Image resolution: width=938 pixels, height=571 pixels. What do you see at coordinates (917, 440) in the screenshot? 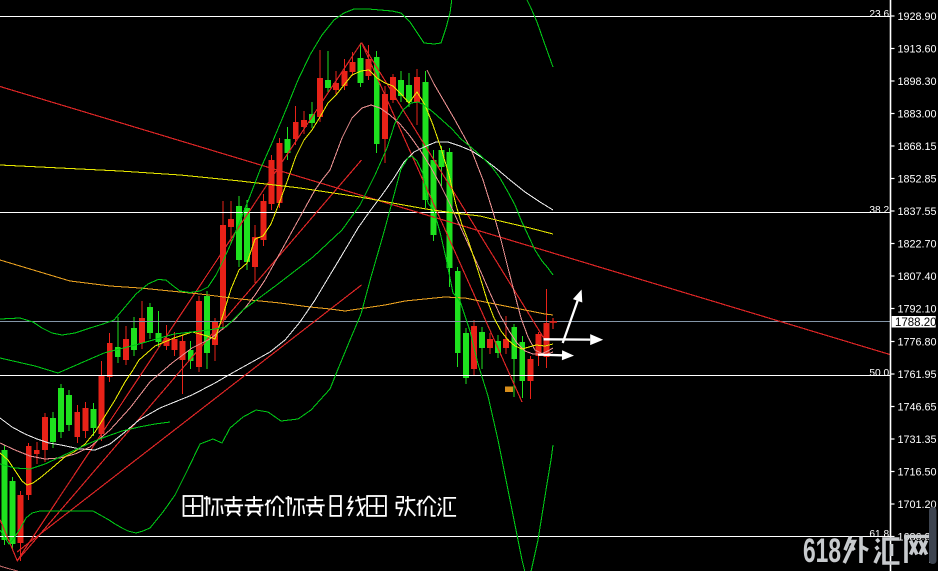
I see `svg-text: 1731.35` at bounding box center [917, 440].